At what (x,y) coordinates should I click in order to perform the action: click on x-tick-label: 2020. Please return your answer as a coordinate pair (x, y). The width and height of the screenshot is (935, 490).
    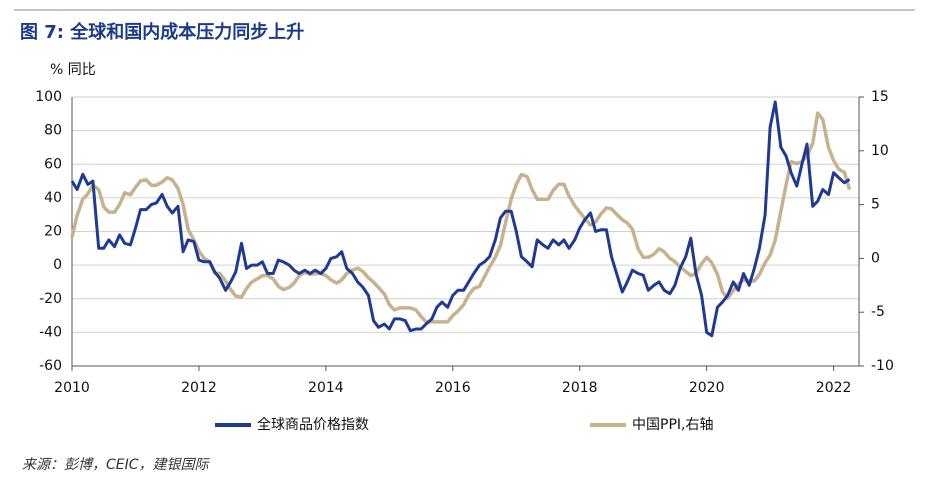
    Looking at the image, I should click on (707, 388).